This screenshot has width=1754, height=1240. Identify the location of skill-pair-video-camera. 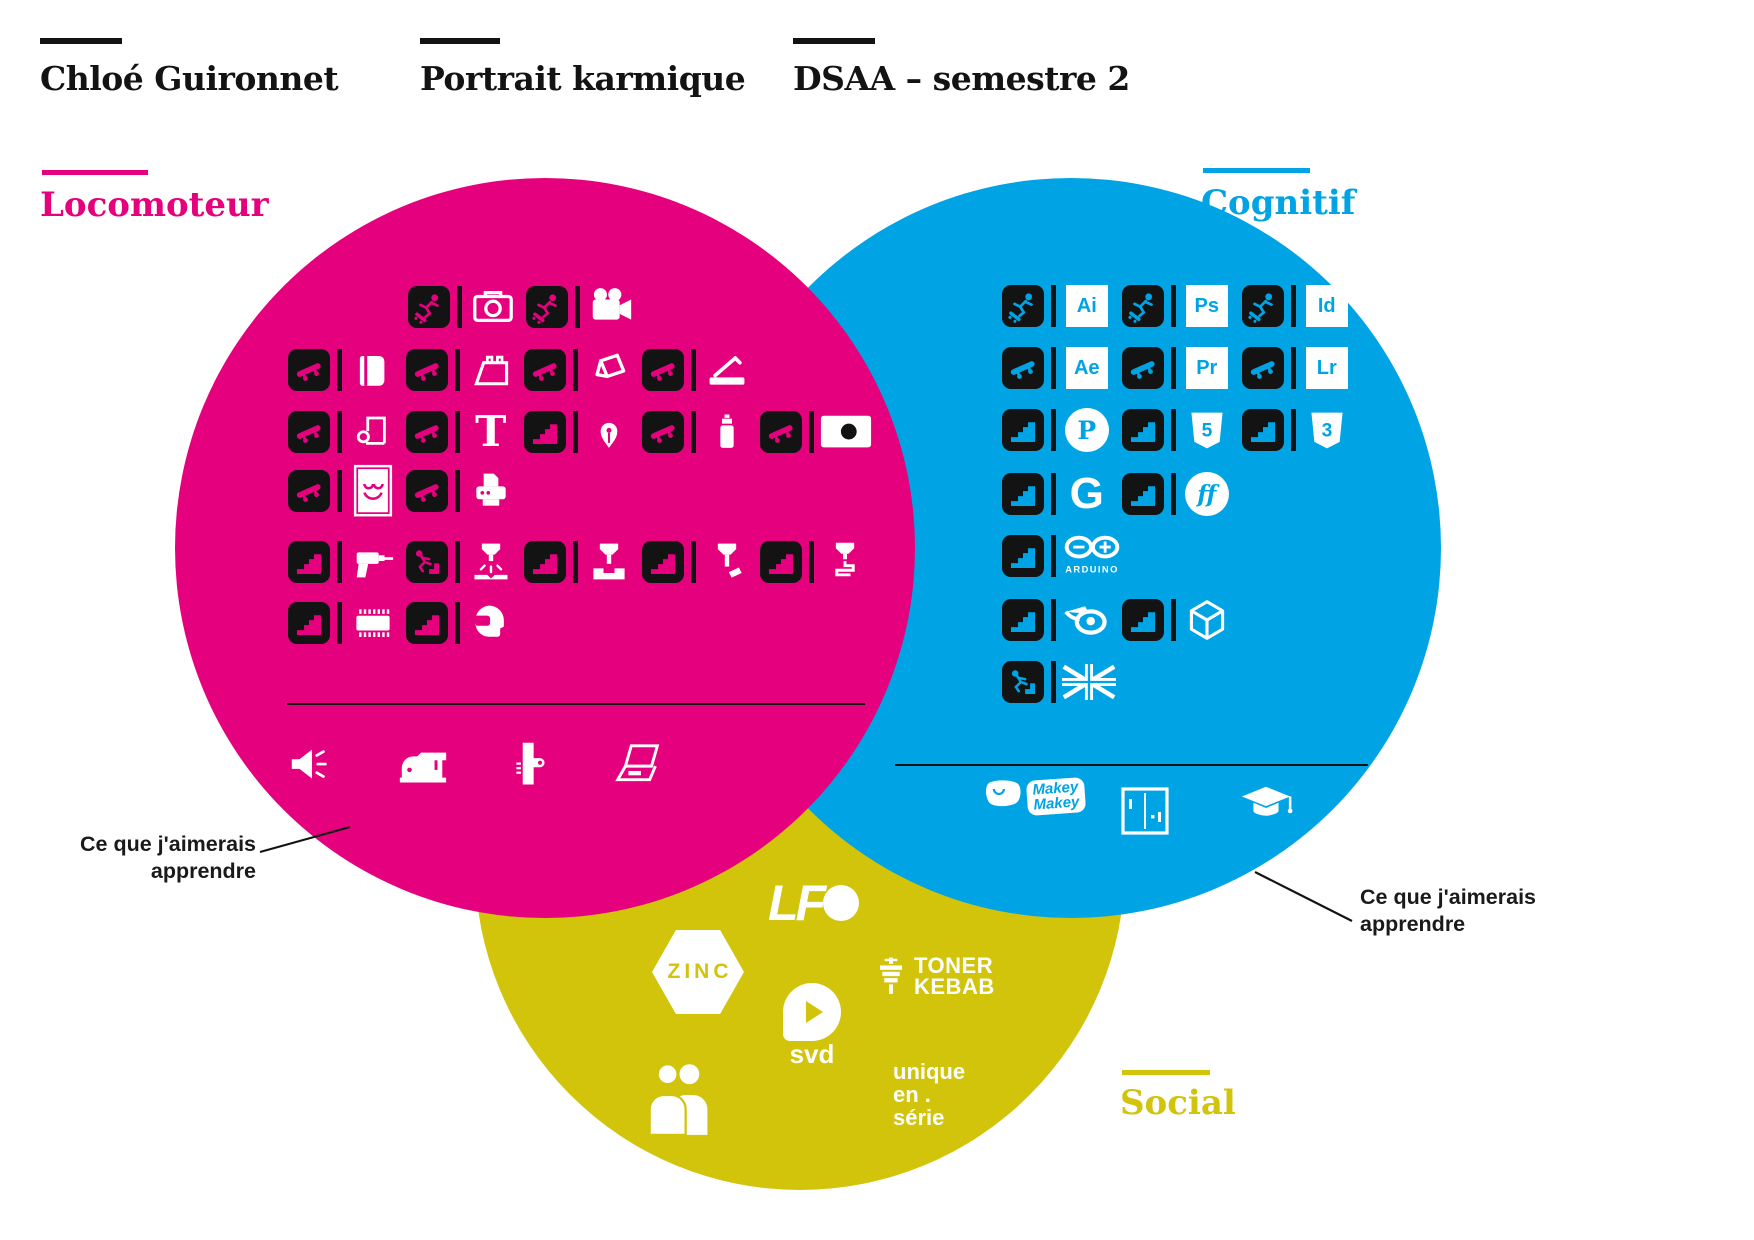
(581, 307).